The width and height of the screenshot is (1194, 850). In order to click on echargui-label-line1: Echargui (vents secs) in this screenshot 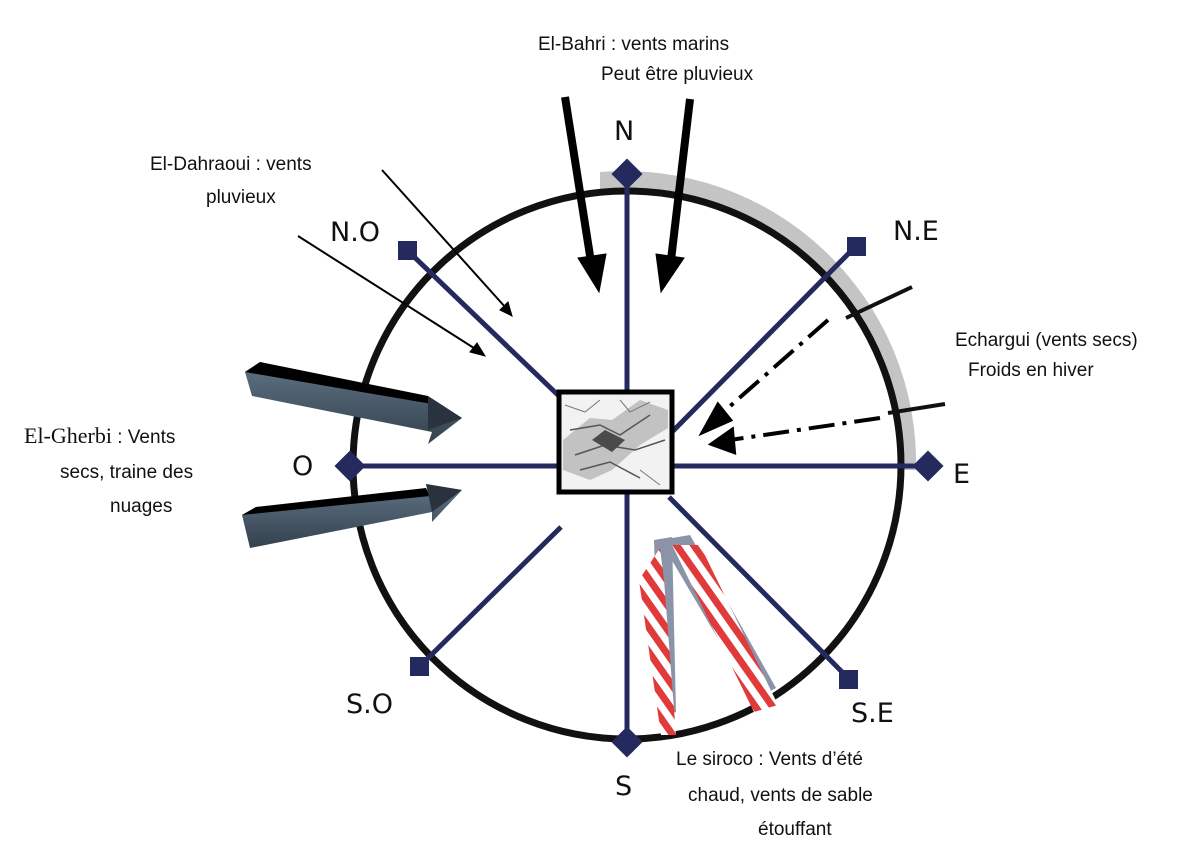, I will do `click(1046, 340)`.